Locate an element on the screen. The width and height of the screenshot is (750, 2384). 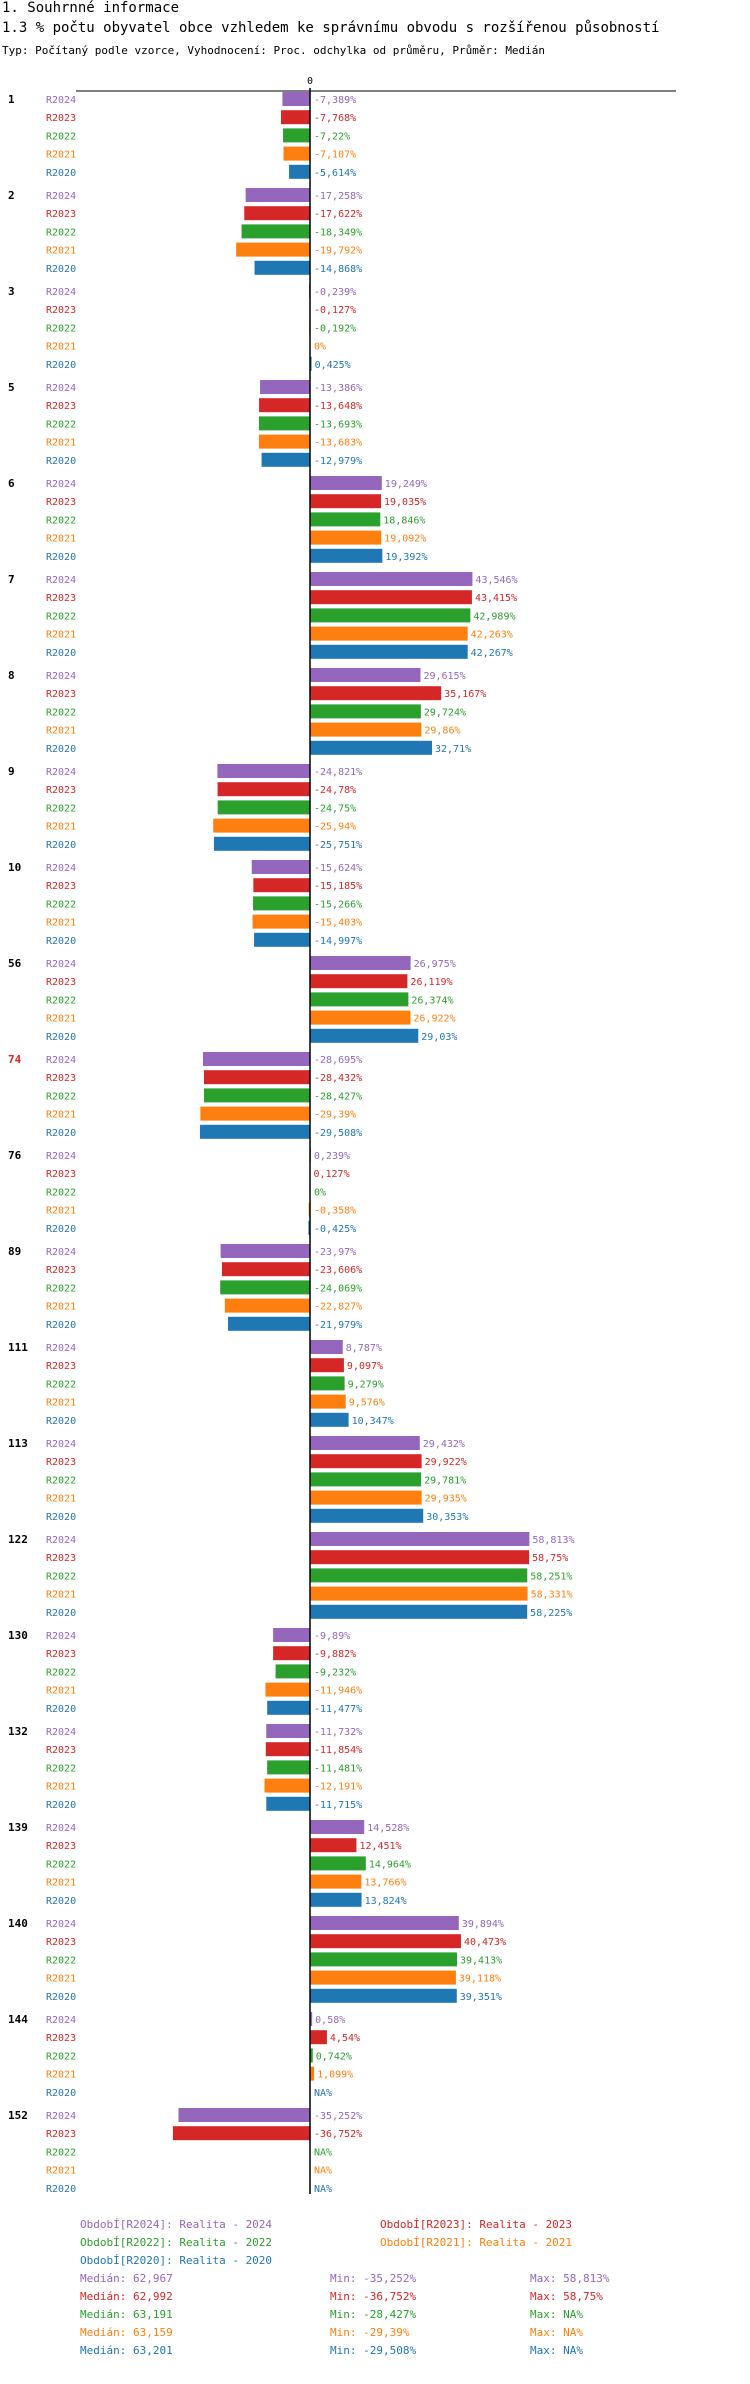
value-label: 0,58% is located at coordinates (330, 2020).